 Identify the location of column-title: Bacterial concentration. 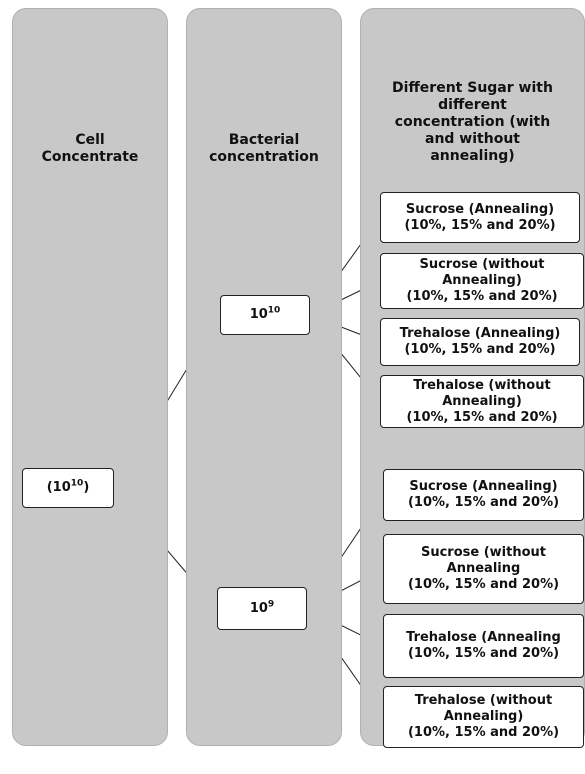
(264, 149).